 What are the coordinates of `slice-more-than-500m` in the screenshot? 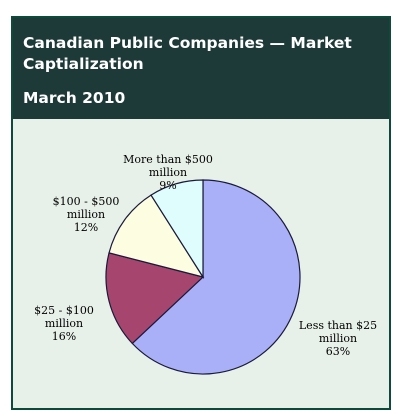 It's located at (177, 229).